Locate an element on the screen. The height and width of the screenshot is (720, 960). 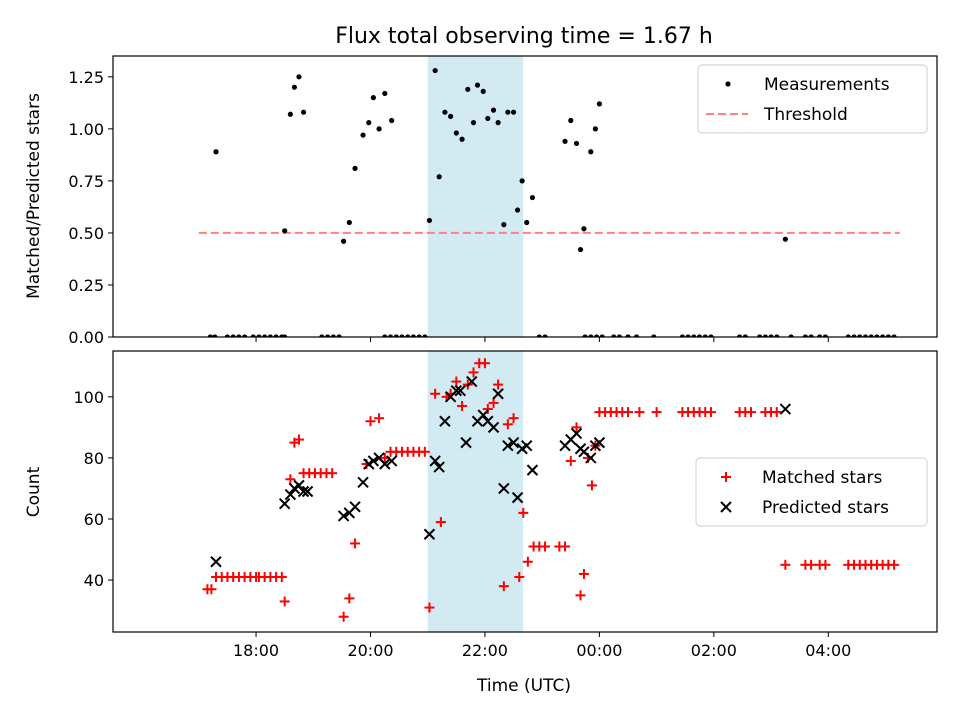
x-tick-label: 00:00 is located at coordinates (599, 650).